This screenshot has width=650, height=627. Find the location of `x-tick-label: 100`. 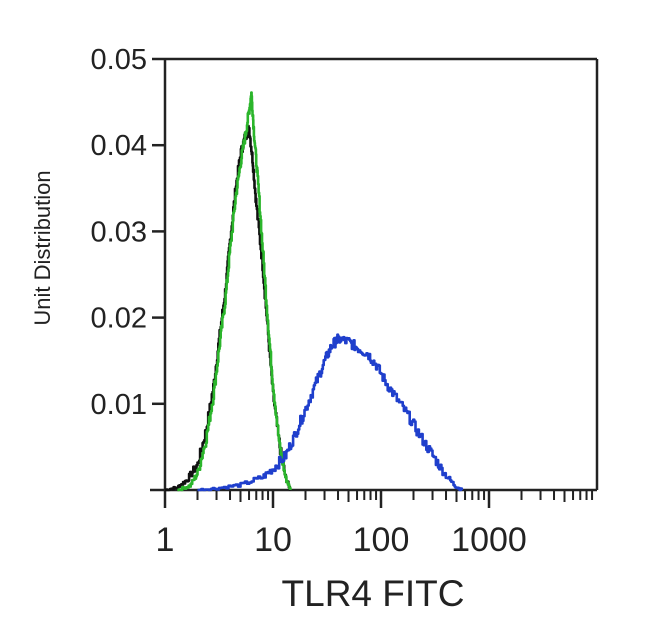

x-tick-label: 100 is located at coordinates (381, 540).